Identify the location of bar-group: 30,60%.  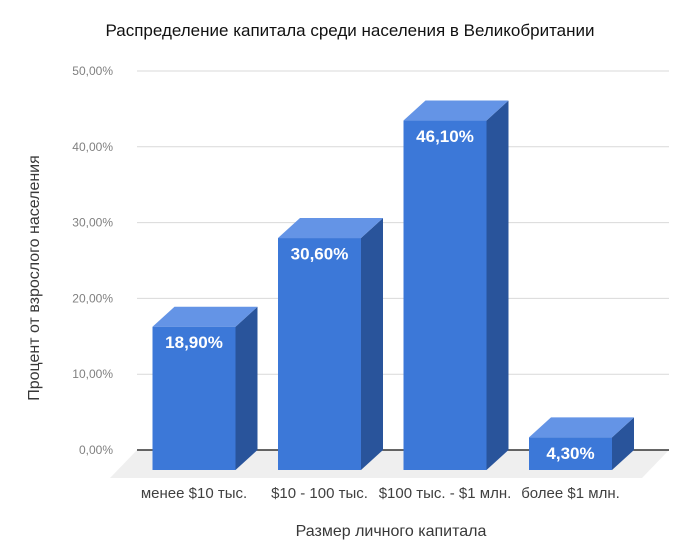
(330, 344).